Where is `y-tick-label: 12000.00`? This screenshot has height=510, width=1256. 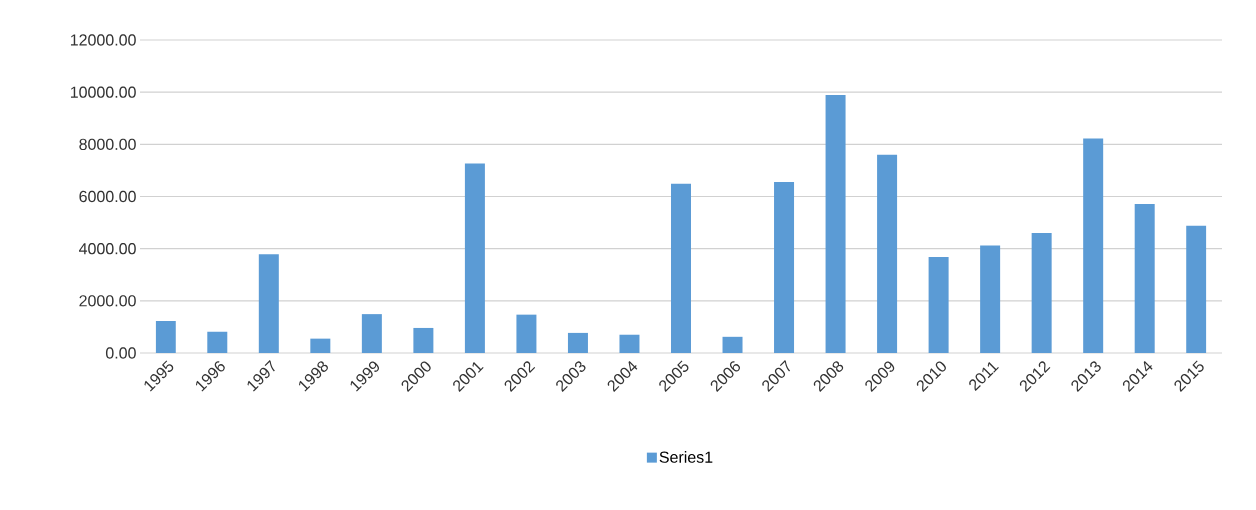 y-tick-label: 12000.00 is located at coordinates (103, 40).